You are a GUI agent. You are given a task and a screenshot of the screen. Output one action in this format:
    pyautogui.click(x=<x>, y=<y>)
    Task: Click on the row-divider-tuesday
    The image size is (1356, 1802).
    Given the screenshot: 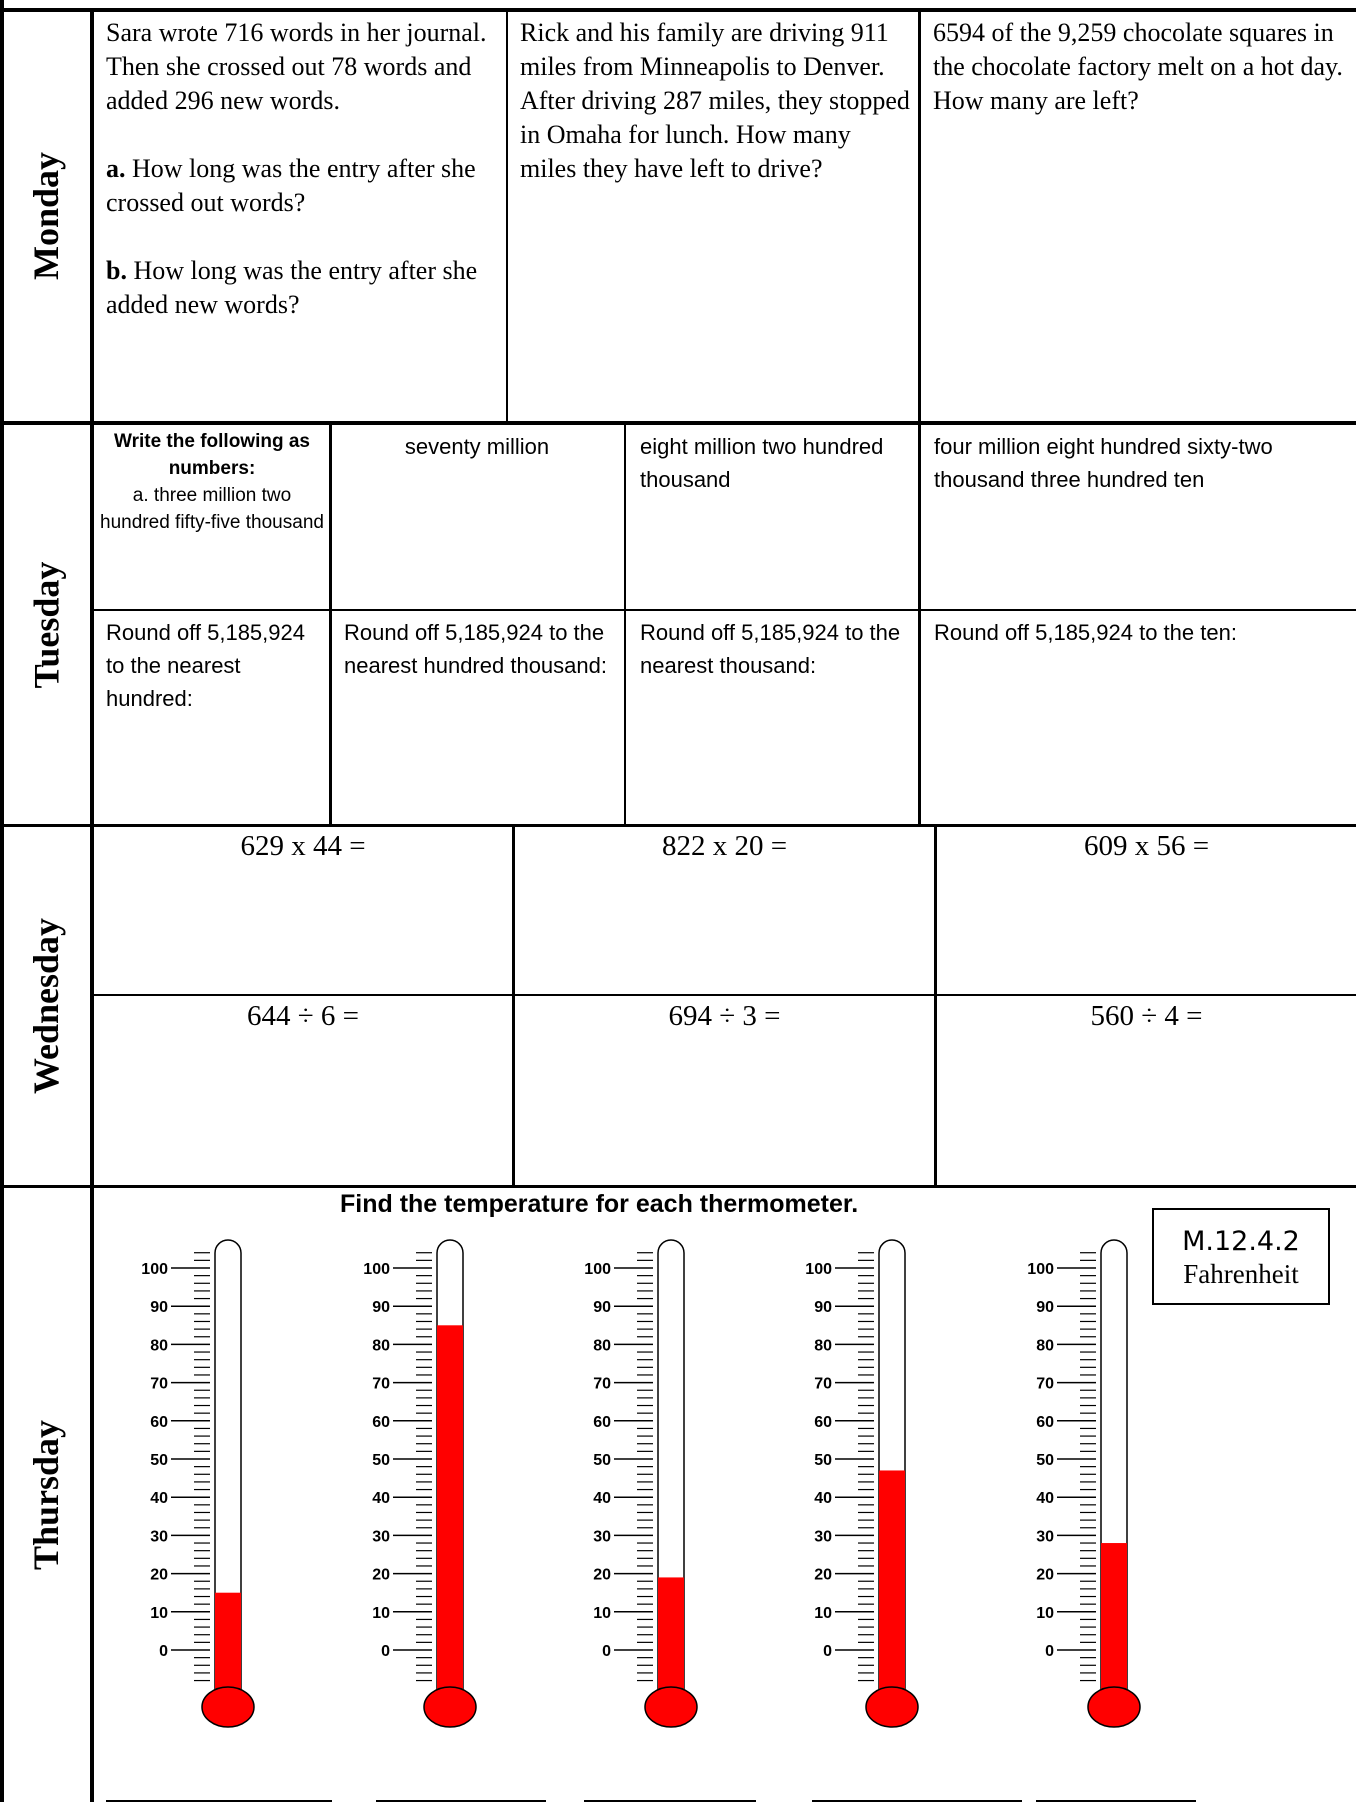 What is the action you would take?
    pyautogui.click(x=678, y=825)
    